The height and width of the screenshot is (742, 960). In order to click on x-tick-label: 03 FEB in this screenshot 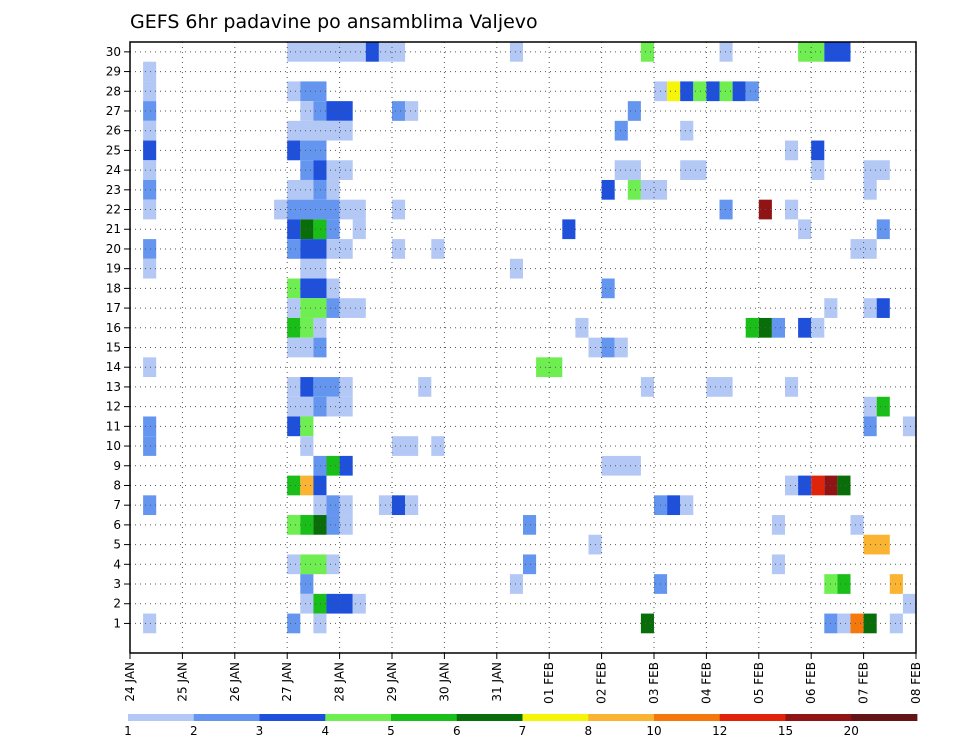, I will do `click(654, 683)`.